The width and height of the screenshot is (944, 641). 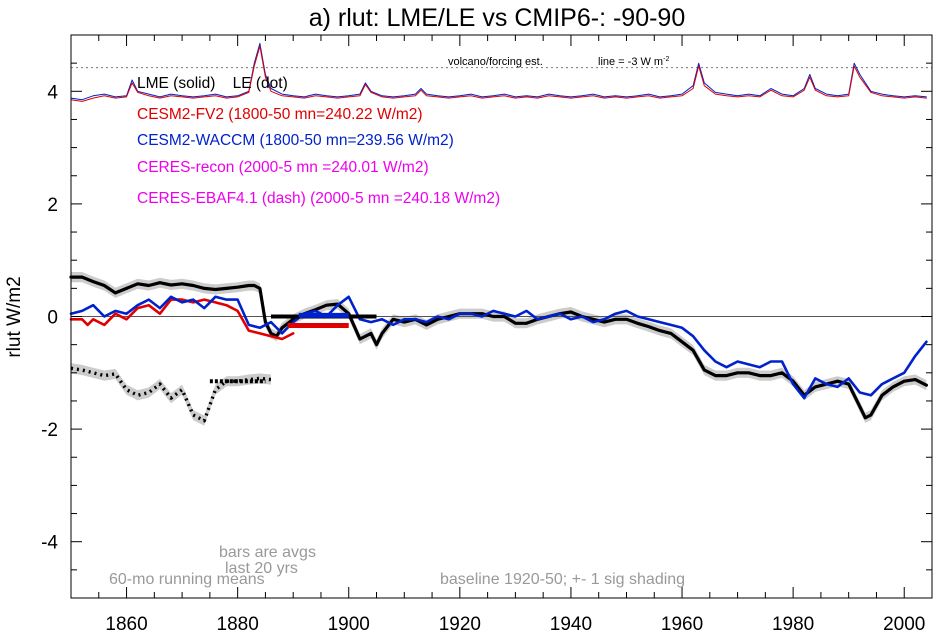 I want to click on x-tick-label: 1900, so click(x=349, y=624).